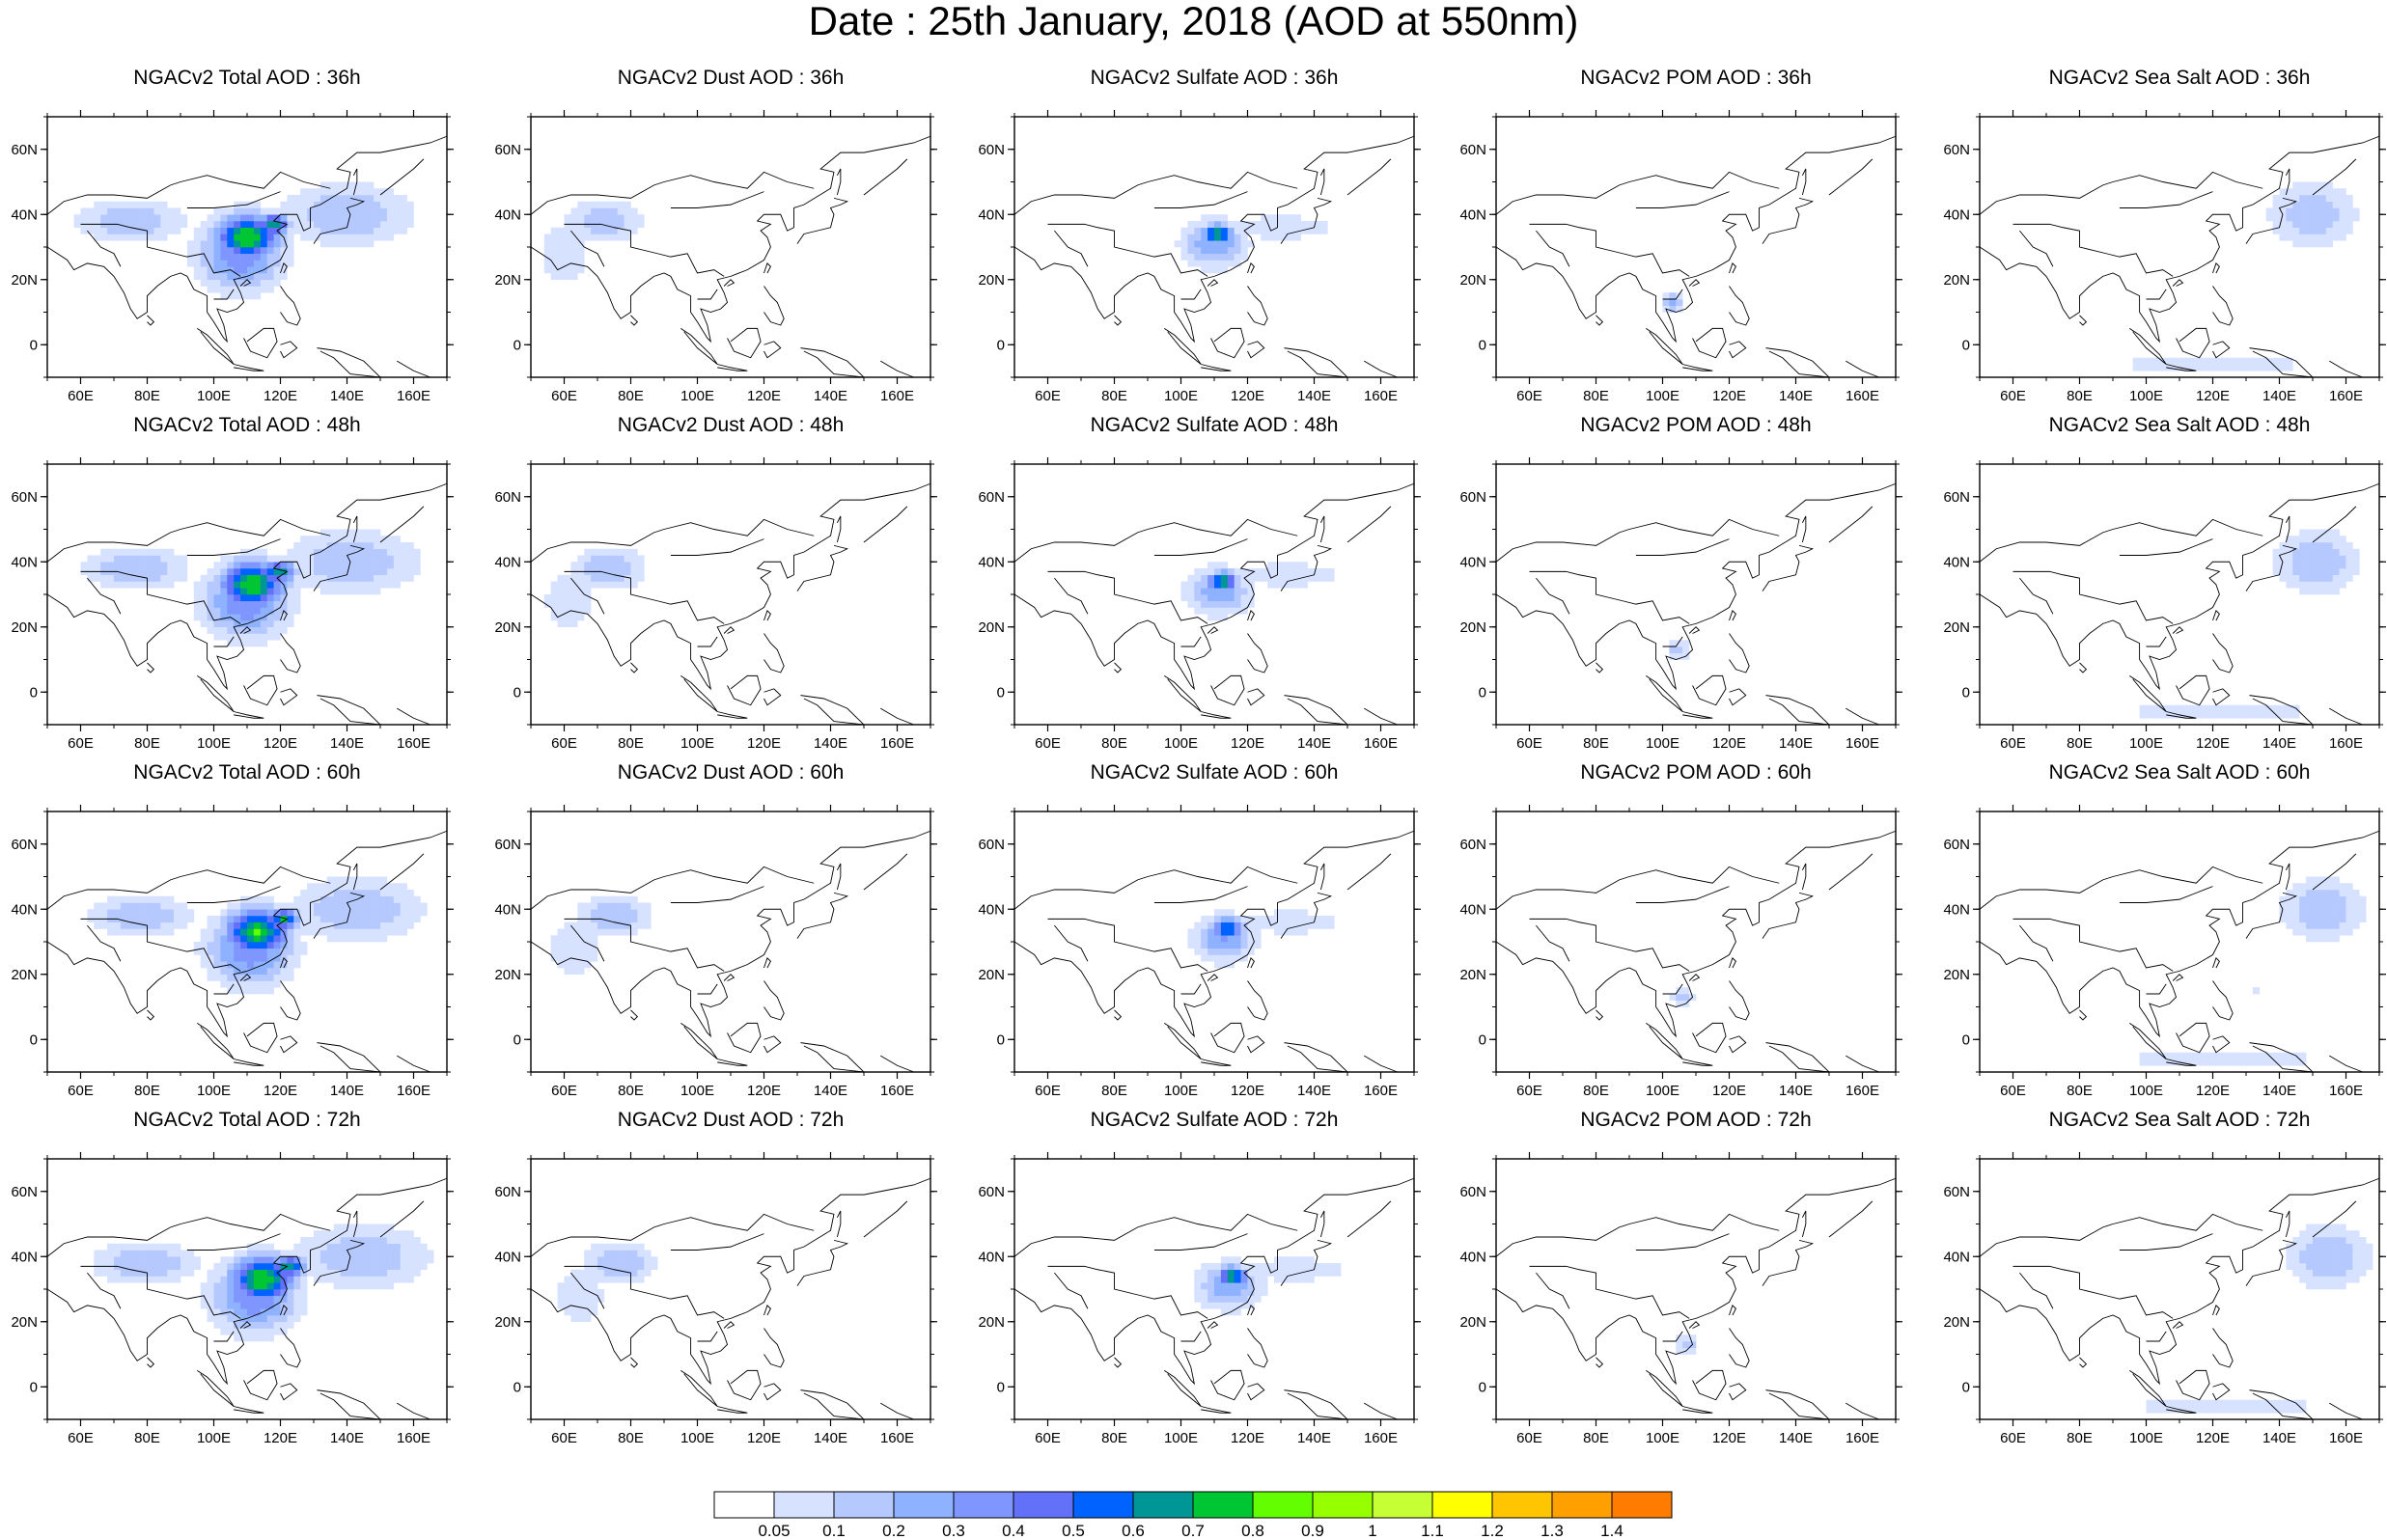 The image size is (2387, 1540). What do you see at coordinates (1214, 425) in the screenshot?
I see `panel-title: NGACv2 Sulfate AOD : 48h` at bounding box center [1214, 425].